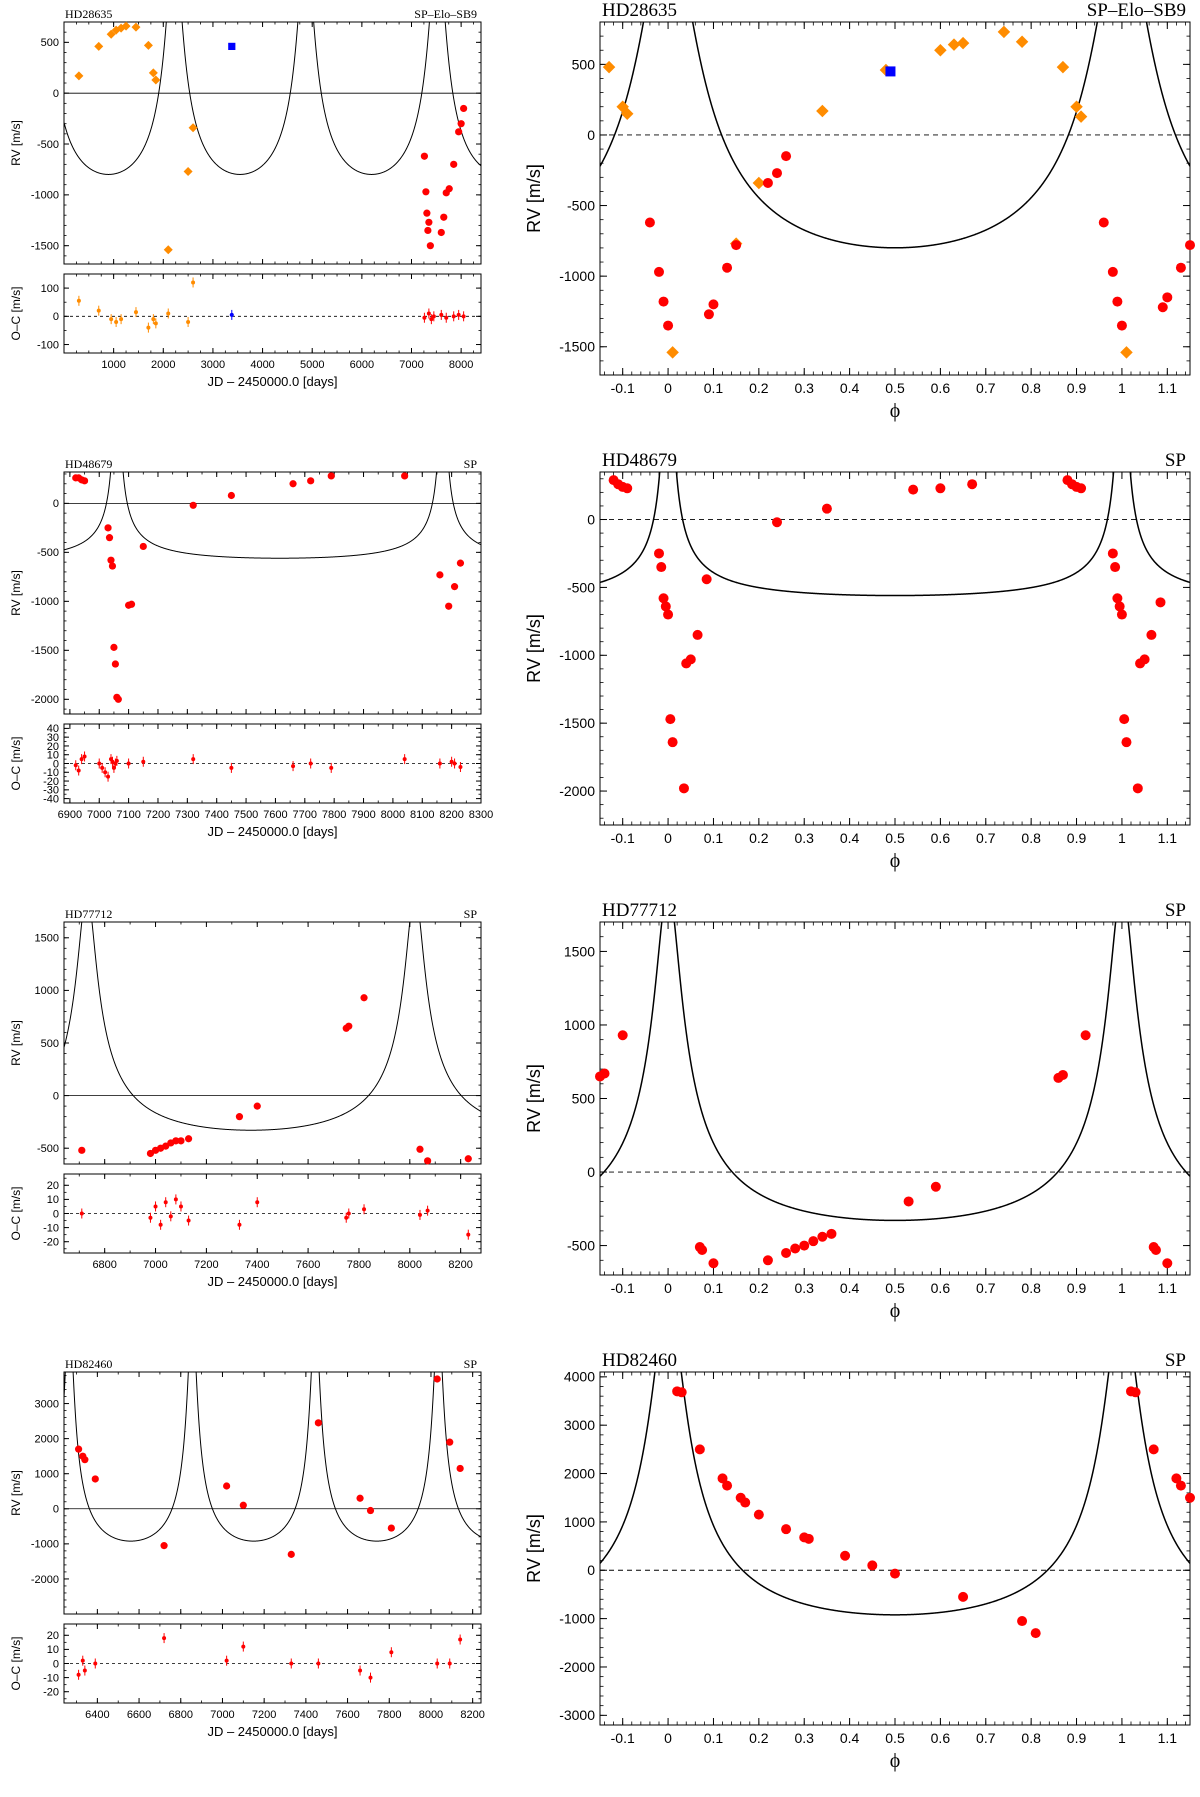 The height and width of the screenshot is (1797, 1200). I want to click on x-tick-label: 0.7, so click(986, 1288).